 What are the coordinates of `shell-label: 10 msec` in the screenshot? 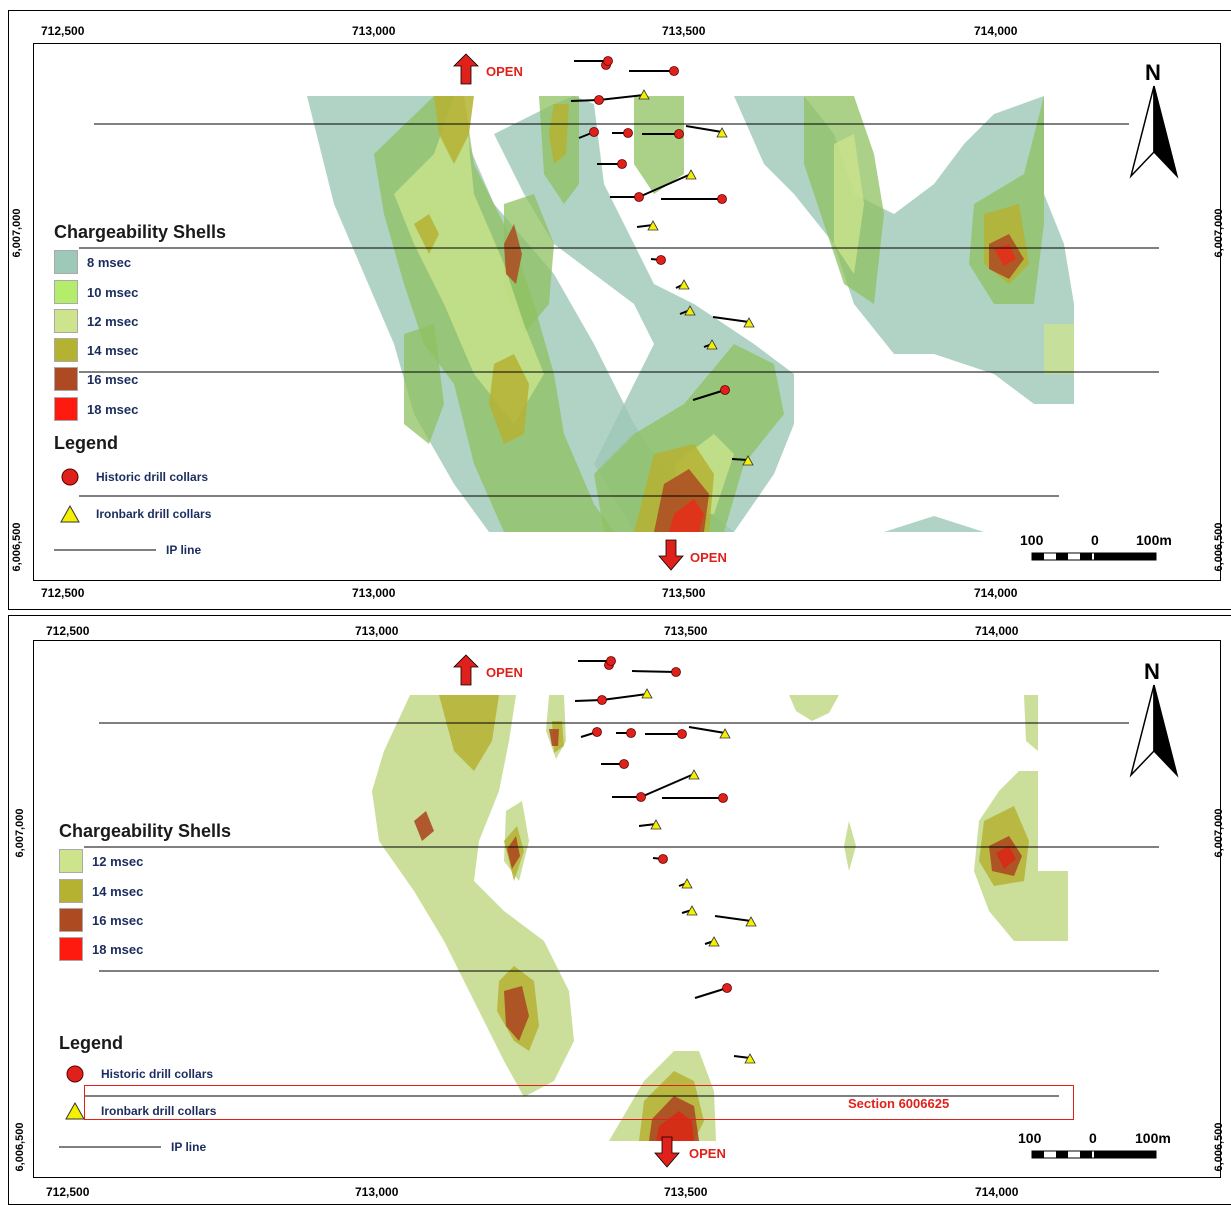 It's located at (113, 292).